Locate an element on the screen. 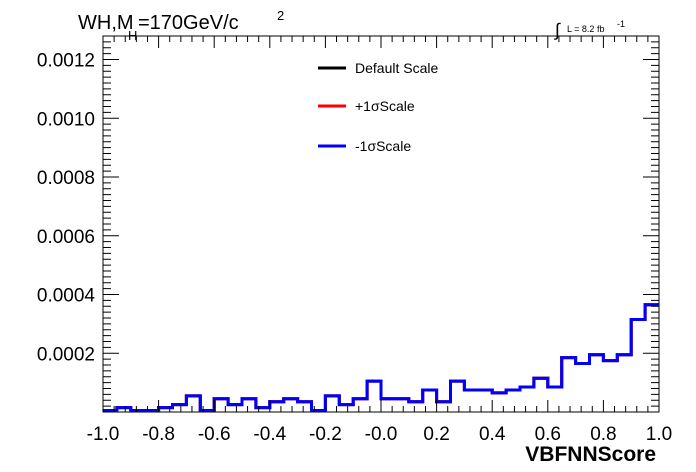 This screenshot has height=472, width=696. title-subscript: H is located at coordinates (132, 35).